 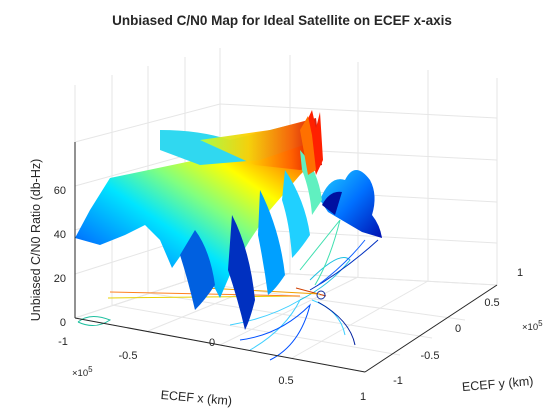 I want to click on x-tick-0: 0, so click(x=212, y=343).